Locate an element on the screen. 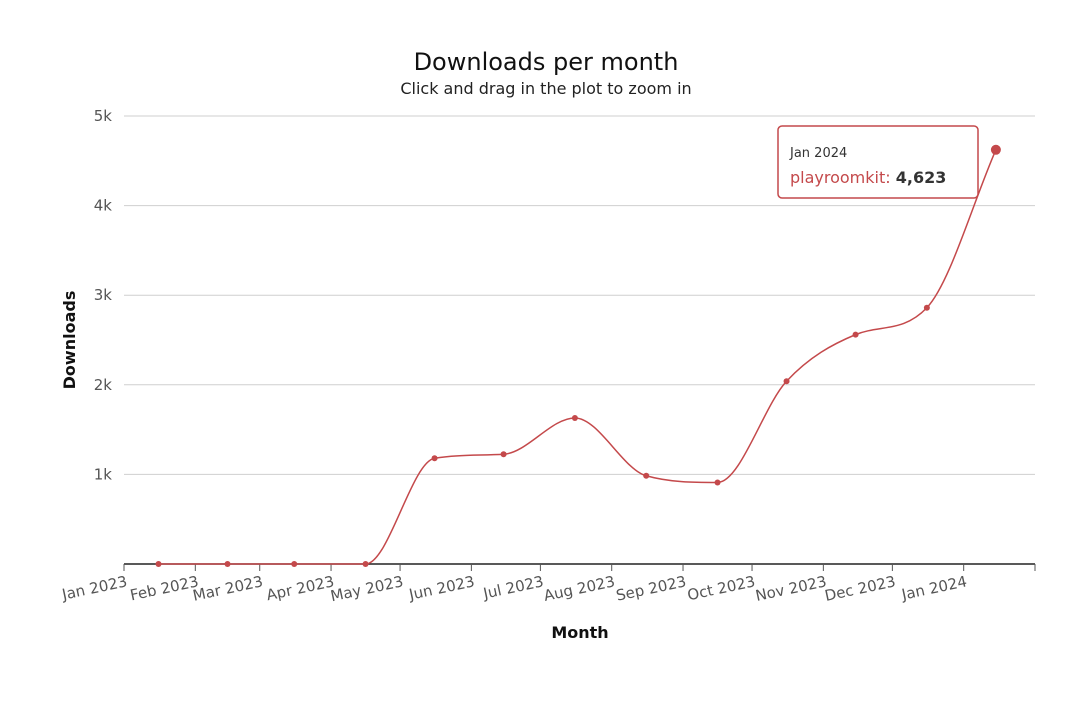 This screenshot has height=708, width=1092. tooltip: Jan 2024 playroomkit: 4,623 is located at coordinates (878, 162).